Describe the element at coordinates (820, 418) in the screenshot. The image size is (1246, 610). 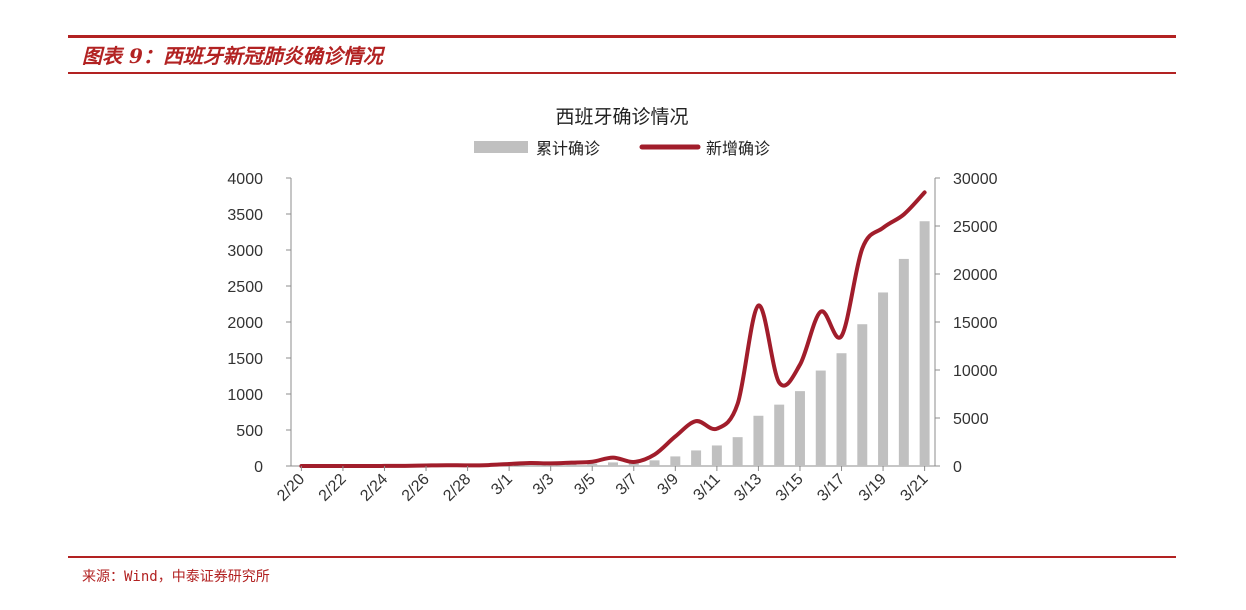
I see `bar-3/16` at that location.